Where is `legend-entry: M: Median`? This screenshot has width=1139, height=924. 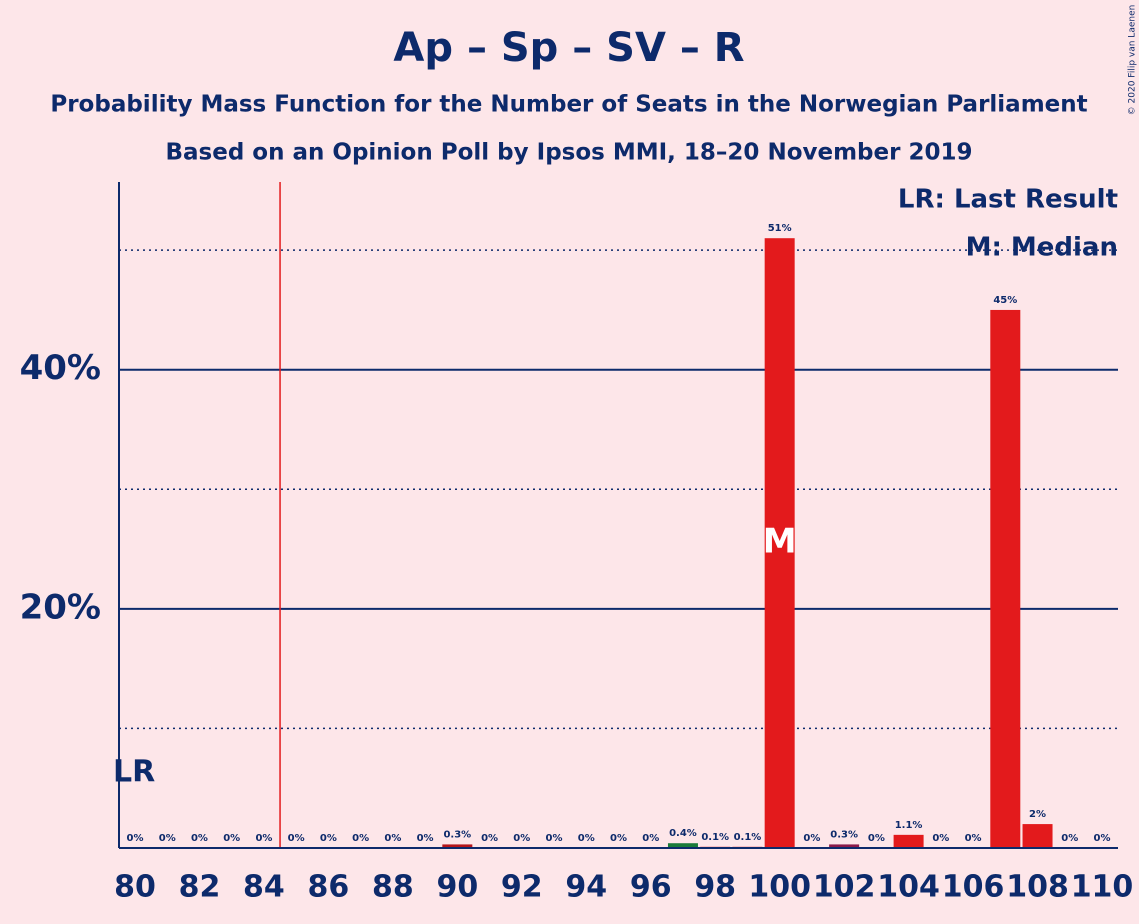 legend-entry: M: Median is located at coordinates (1042, 248).